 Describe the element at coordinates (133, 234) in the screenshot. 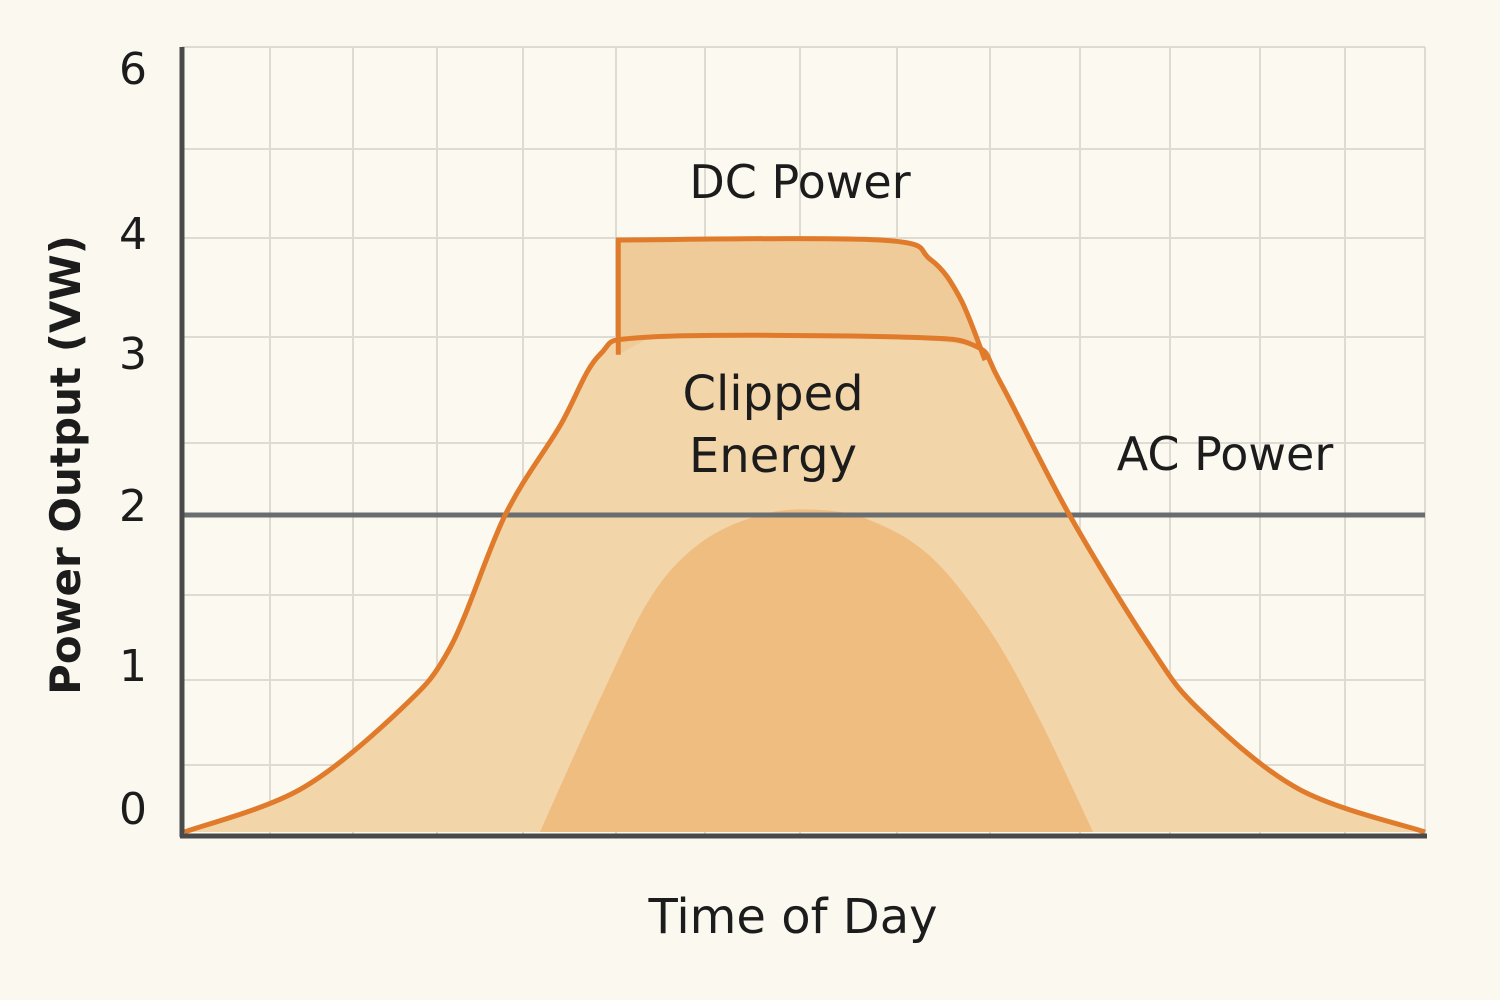

I see `y-tick-label: 4` at that location.